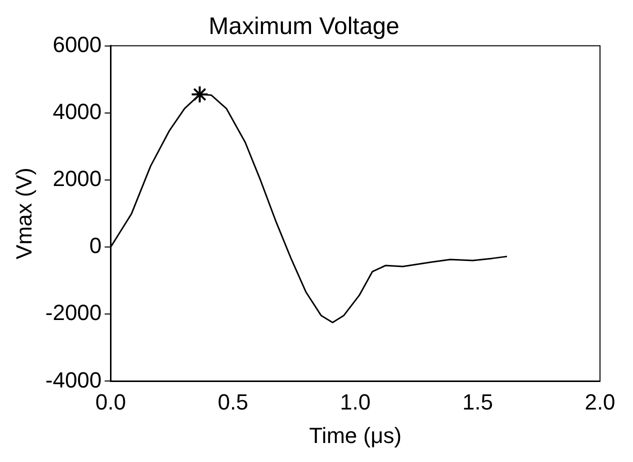  I want to click on x-tick-label: 2.0, so click(600, 401).